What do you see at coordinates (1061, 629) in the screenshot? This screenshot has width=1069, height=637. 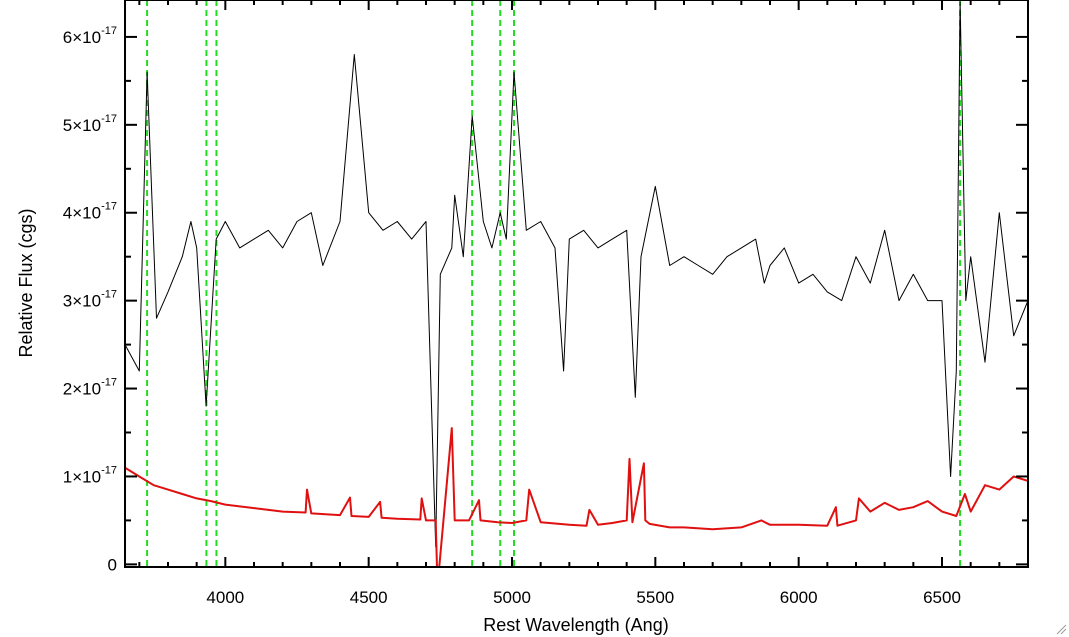 I see `resize-grip-icon` at bounding box center [1061, 629].